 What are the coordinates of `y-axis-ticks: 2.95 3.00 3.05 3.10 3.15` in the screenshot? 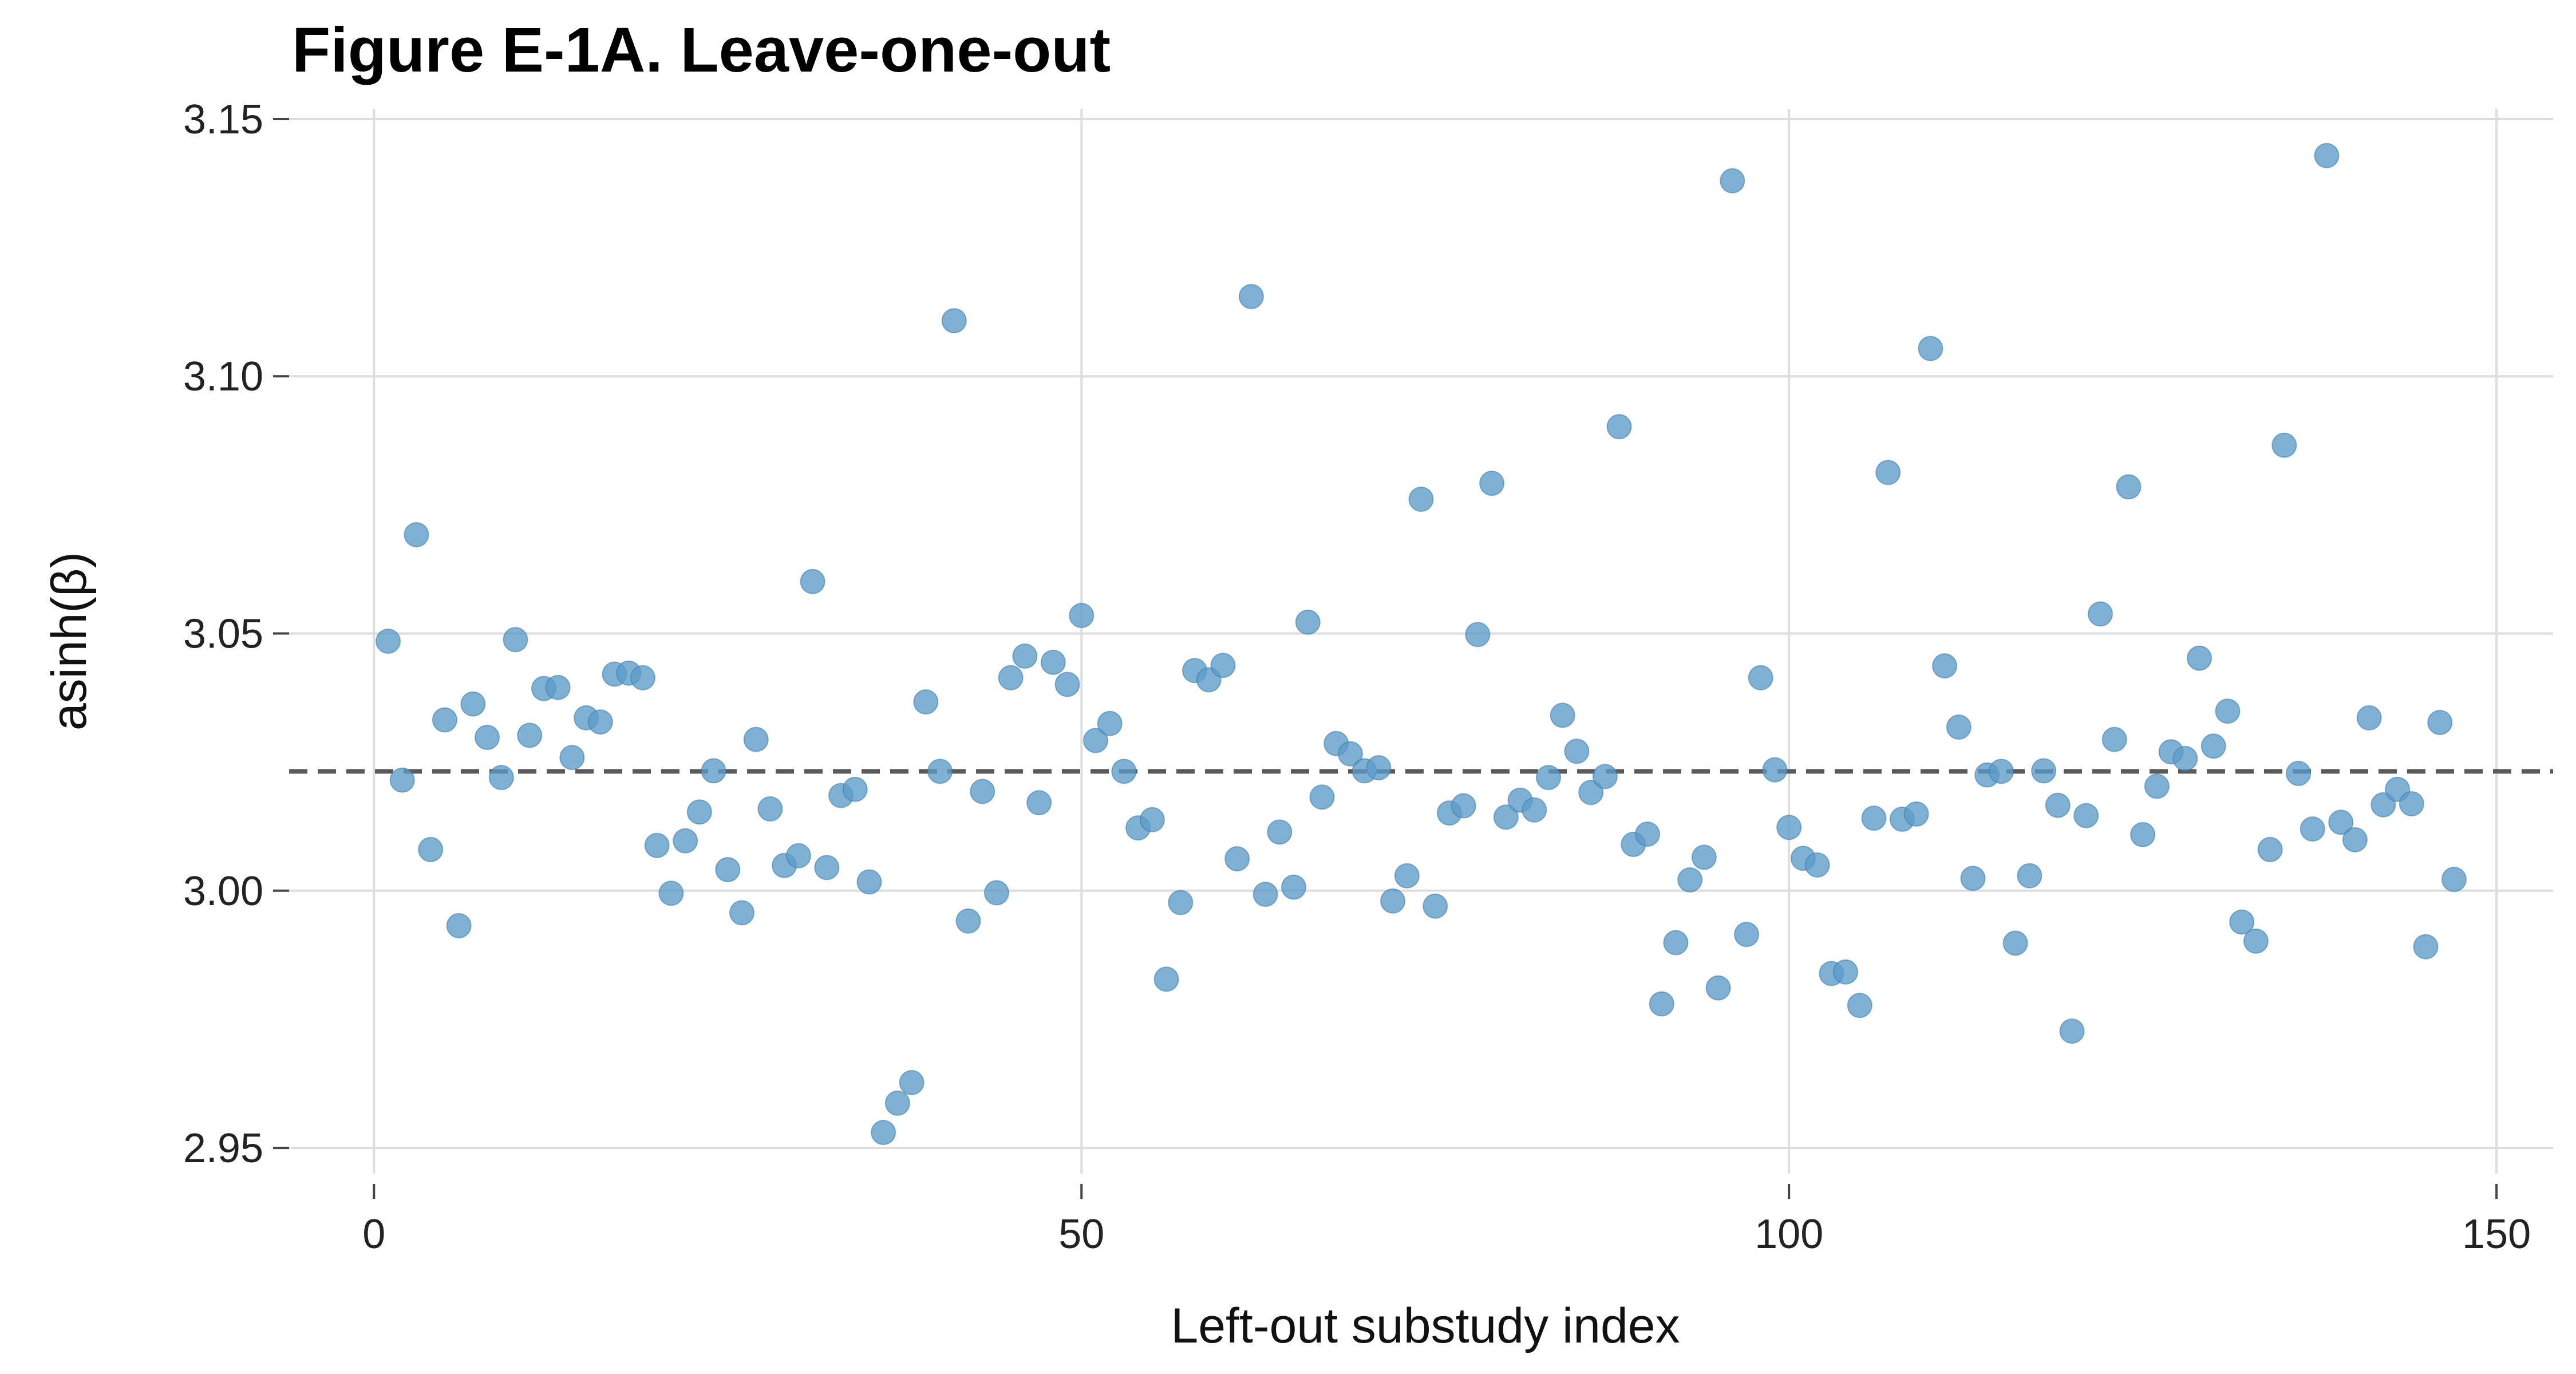 It's located at (236, 634).